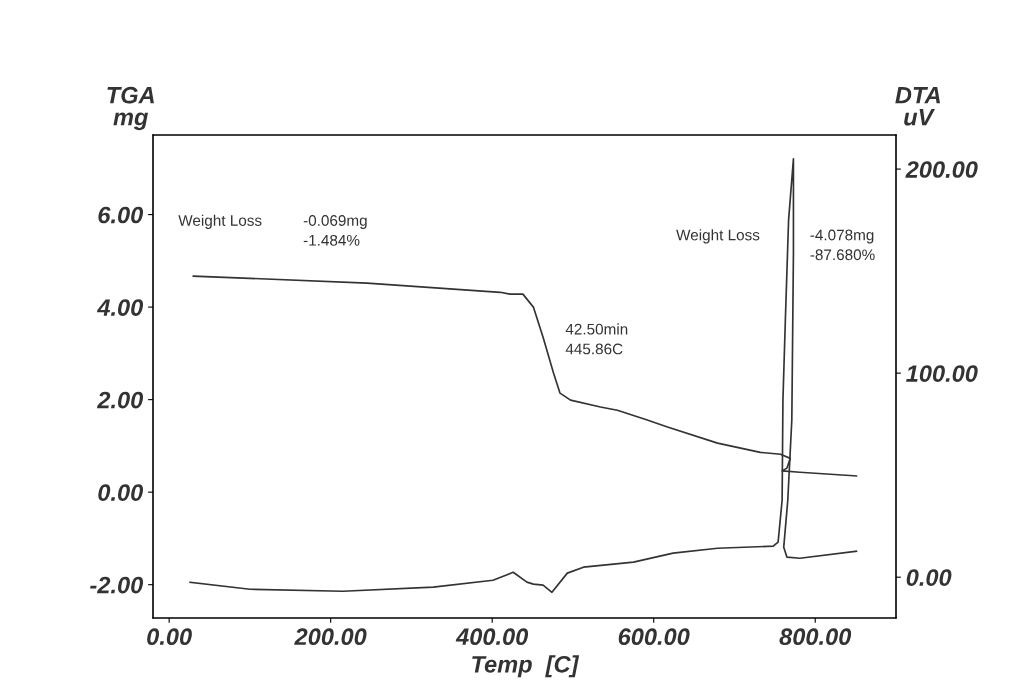  Describe the element at coordinates (120, 400) in the screenshot. I see `y-tick-label: 2.00` at that location.